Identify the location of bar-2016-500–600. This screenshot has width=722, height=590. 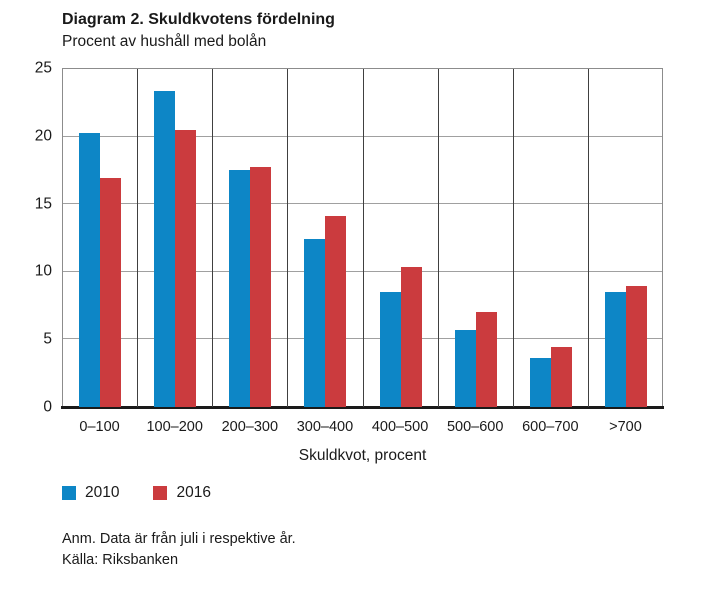
(486, 359).